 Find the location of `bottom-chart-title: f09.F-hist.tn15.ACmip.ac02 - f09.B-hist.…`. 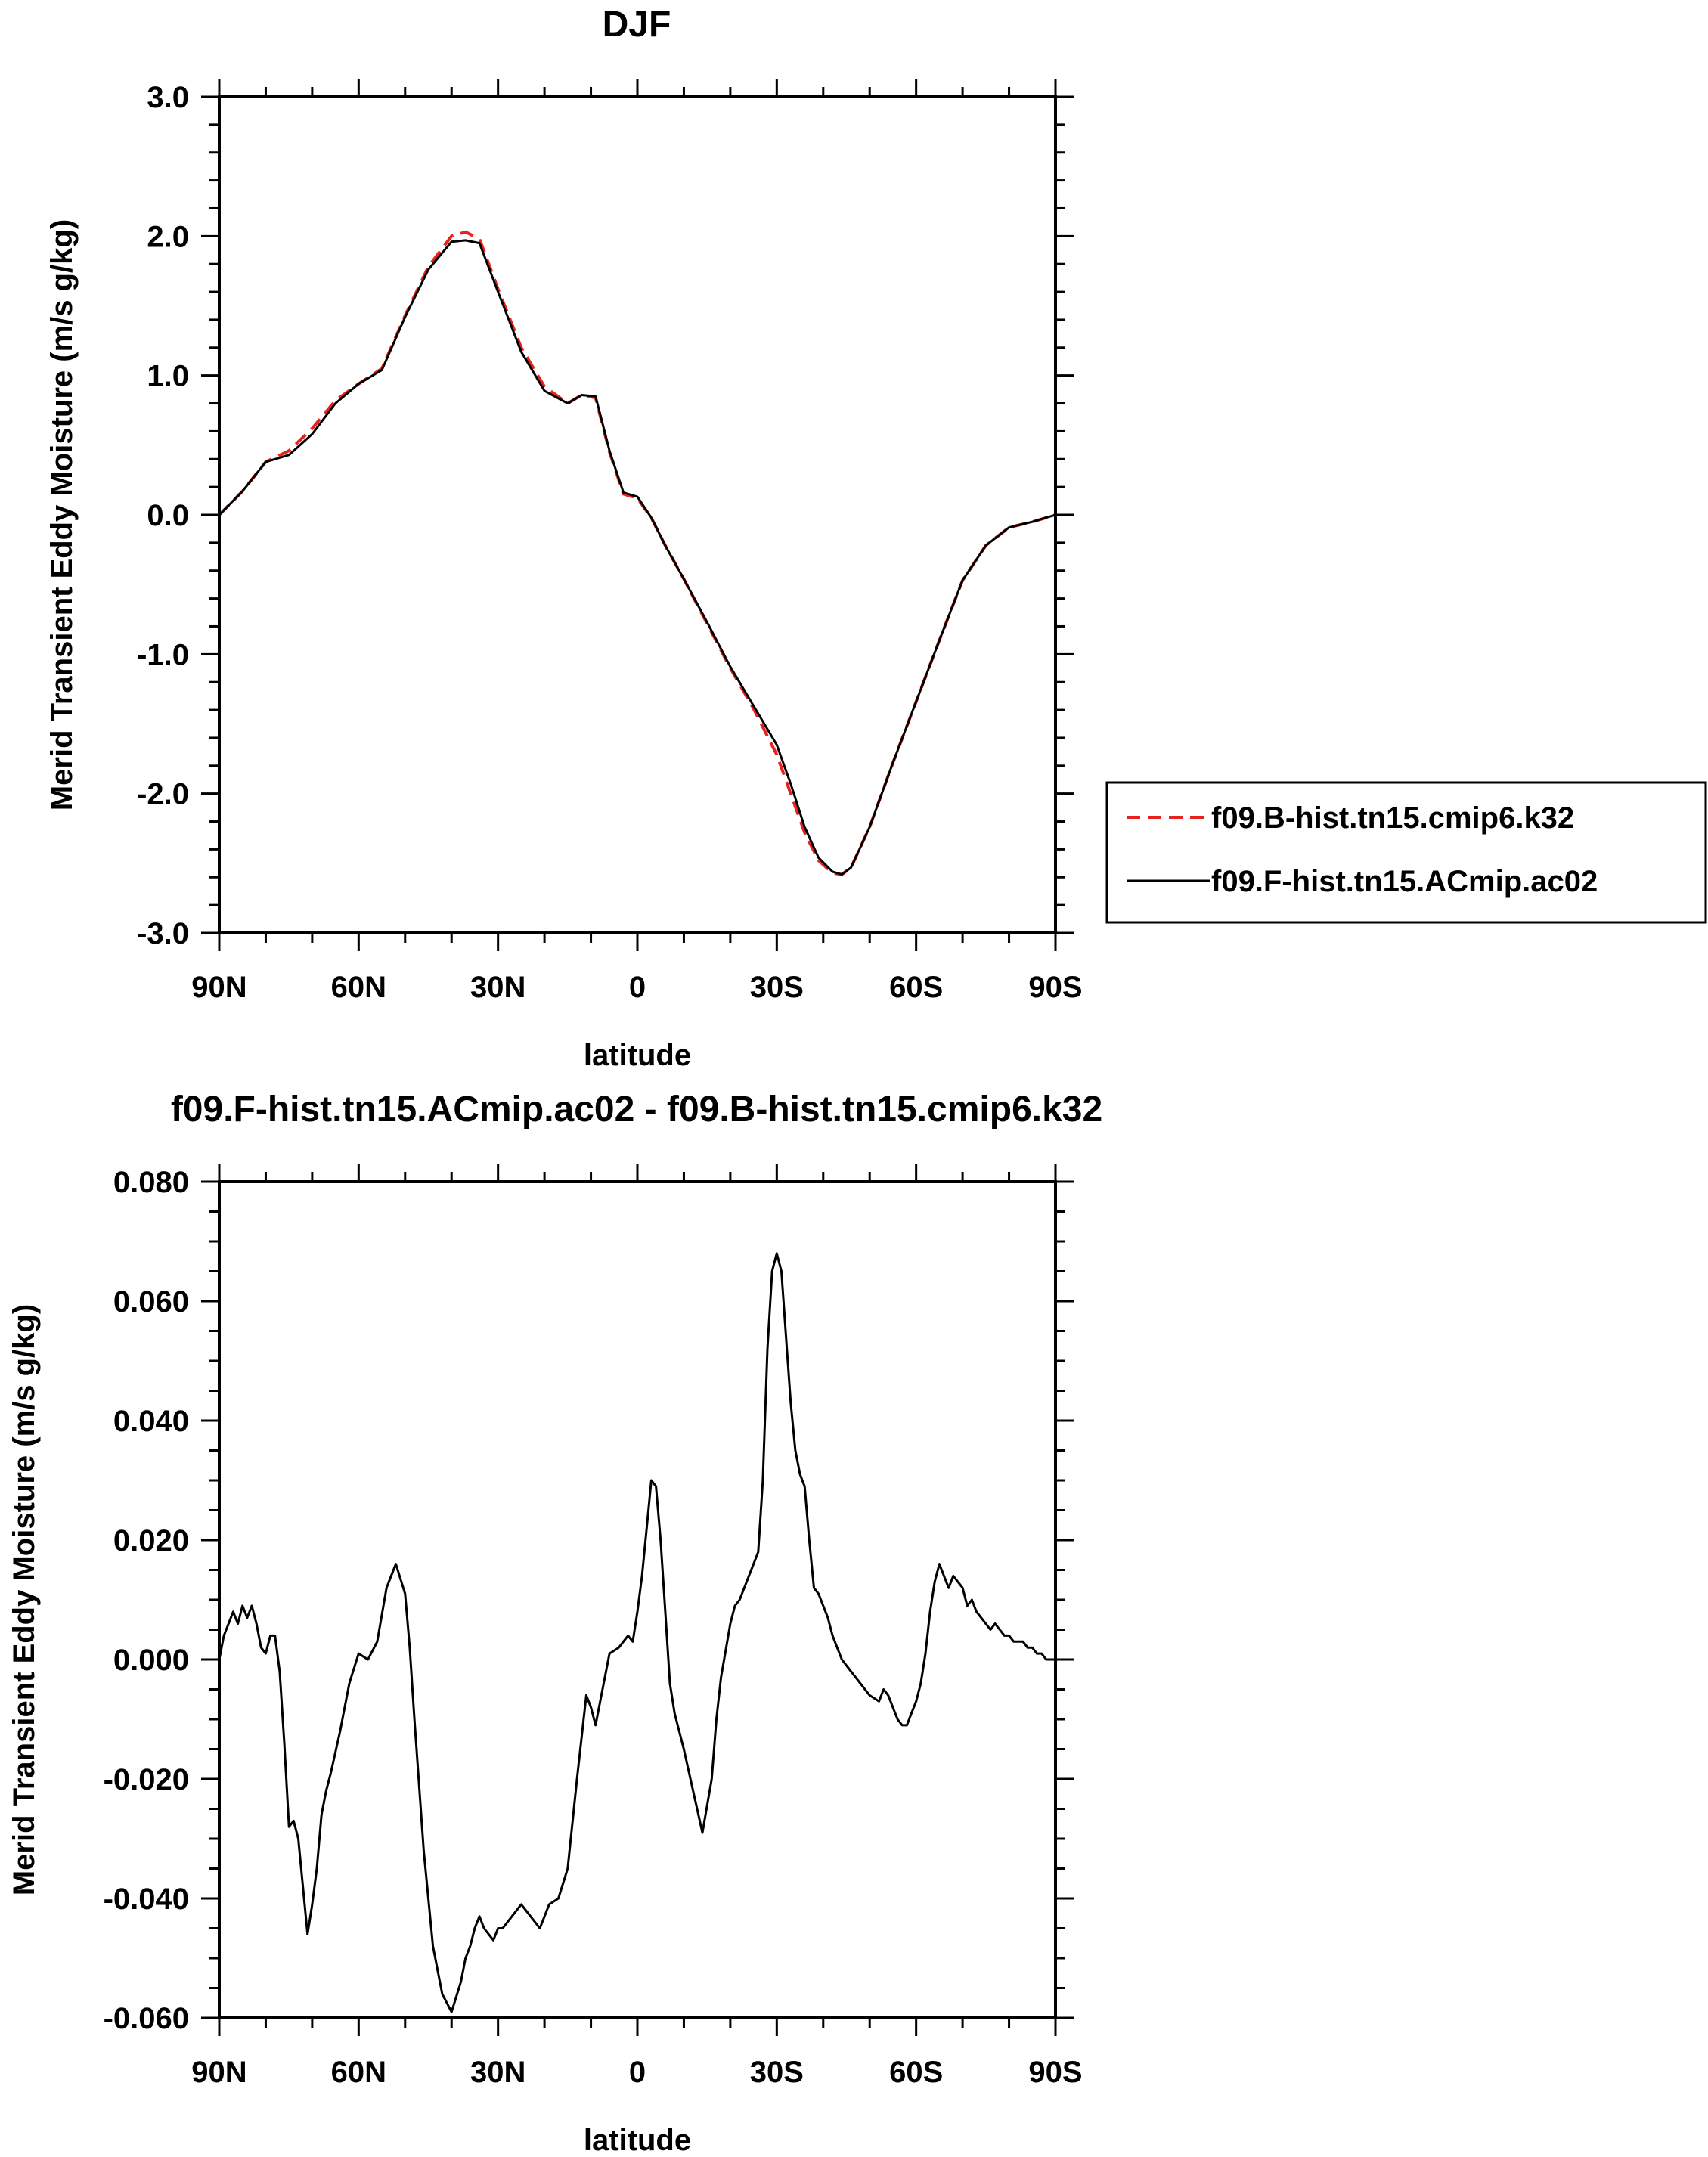

bottom-chart-title: f09.F-hist.tn15.ACmip.ac02 - f09.B-hist.… is located at coordinates (636, 1109).